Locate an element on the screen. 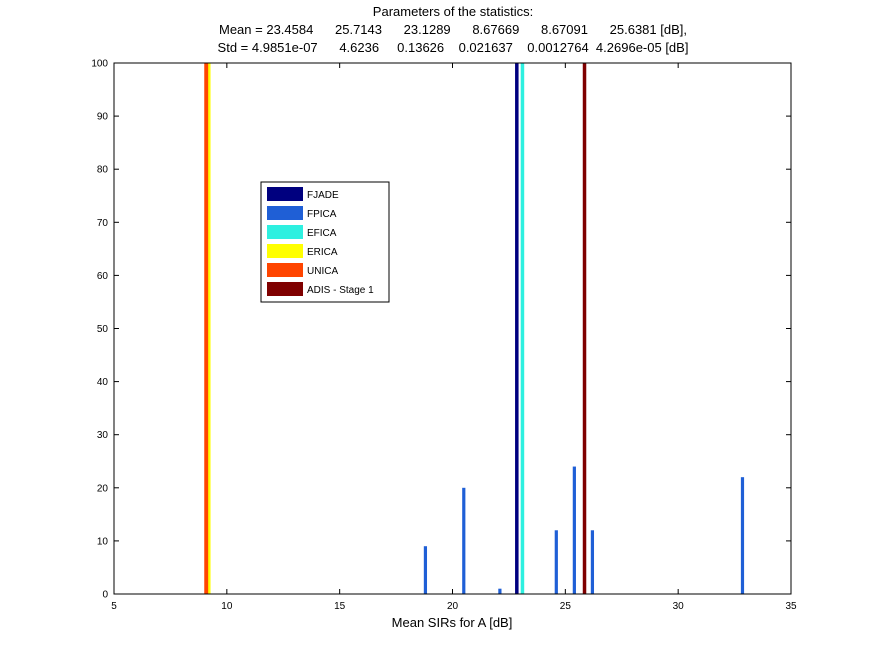  y-tick-label: 60 is located at coordinates (103, 276).